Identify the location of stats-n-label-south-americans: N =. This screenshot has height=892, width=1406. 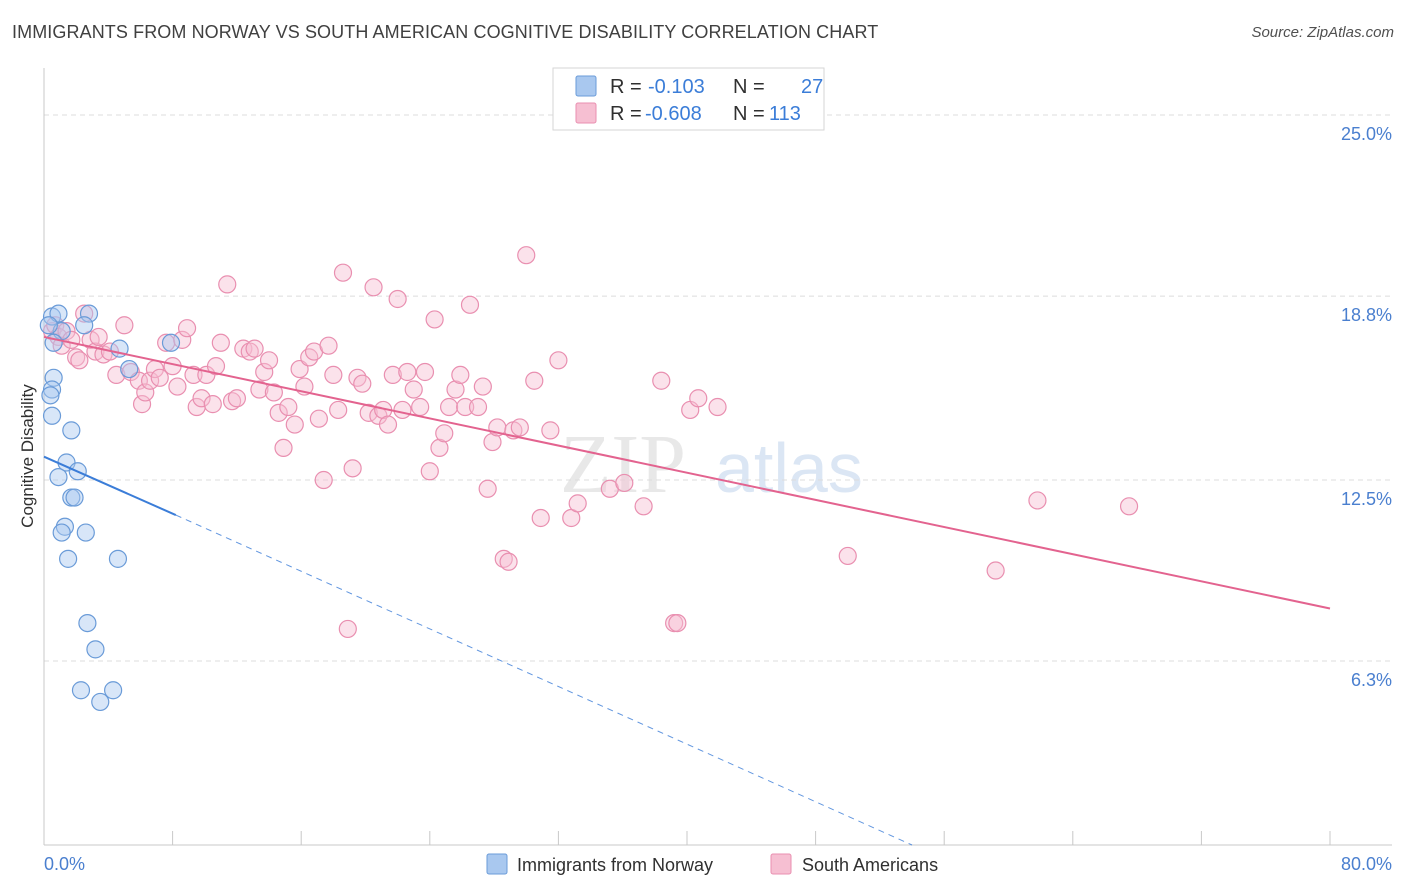
(749, 114).